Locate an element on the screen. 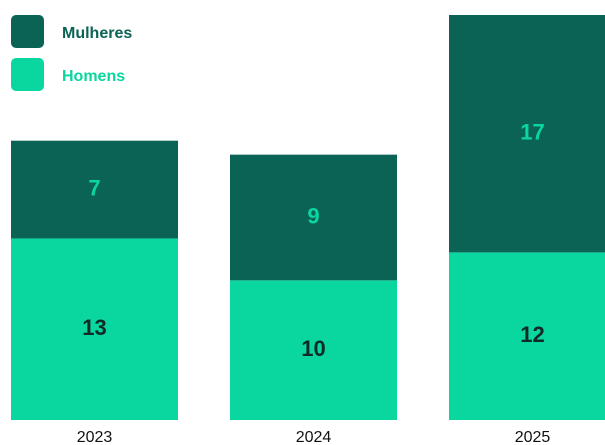 The image size is (605, 445). data-label: 13 is located at coordinates (94, 327).